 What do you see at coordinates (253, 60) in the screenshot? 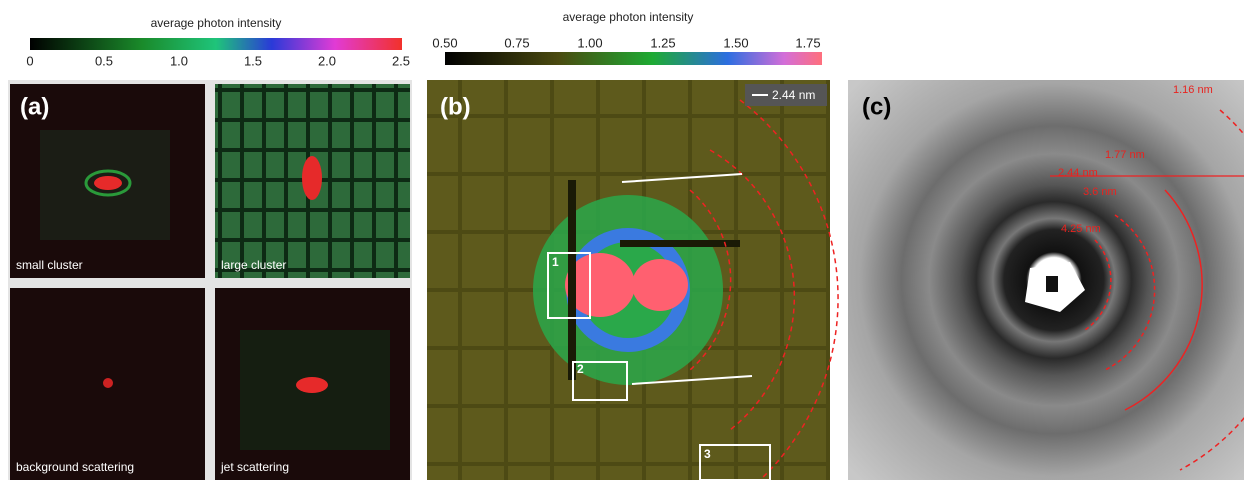
I see `colorbar-tick: 1.5` at bounding box center [253, 60].